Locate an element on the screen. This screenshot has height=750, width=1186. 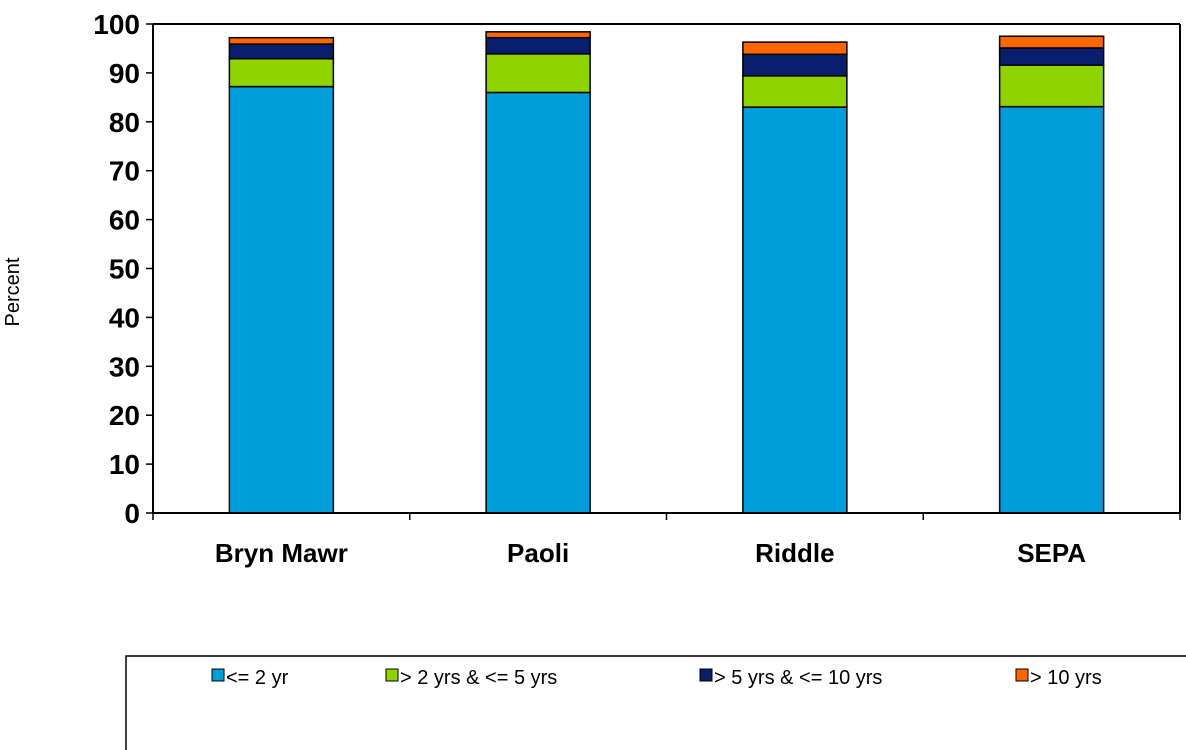
x-axis-ticks: Bryn Mawr Paoli Riddle SEPA is located at coordinates (666, 540).